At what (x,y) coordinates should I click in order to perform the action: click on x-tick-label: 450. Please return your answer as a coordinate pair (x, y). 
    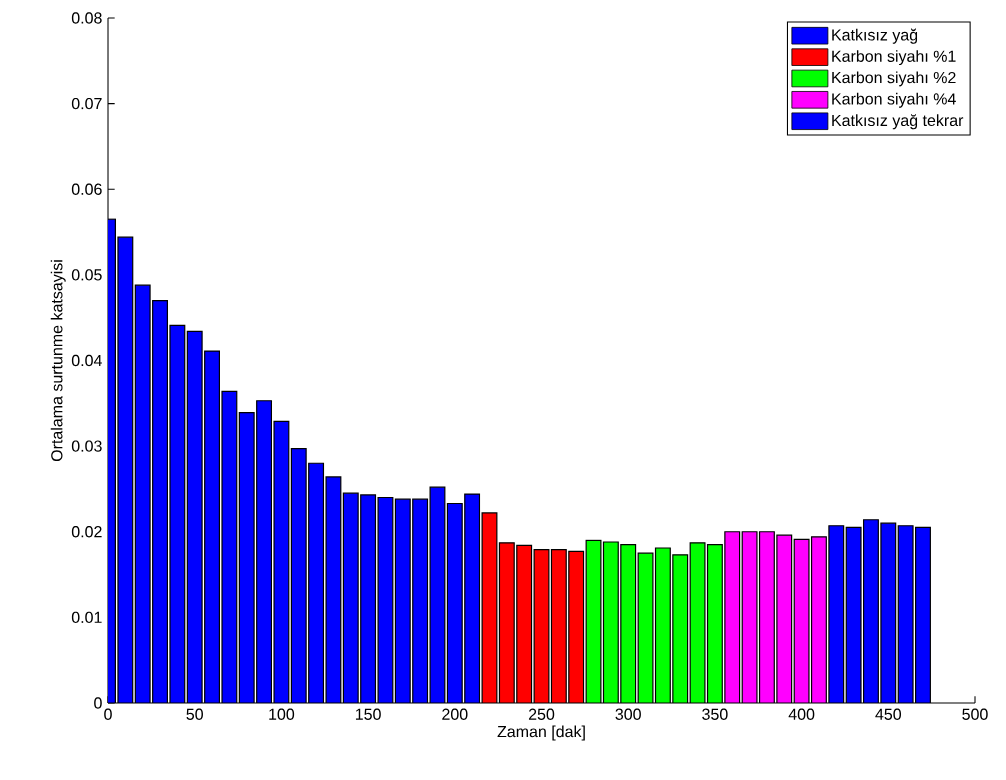
    Looking at the image, I should click on (888, 714).